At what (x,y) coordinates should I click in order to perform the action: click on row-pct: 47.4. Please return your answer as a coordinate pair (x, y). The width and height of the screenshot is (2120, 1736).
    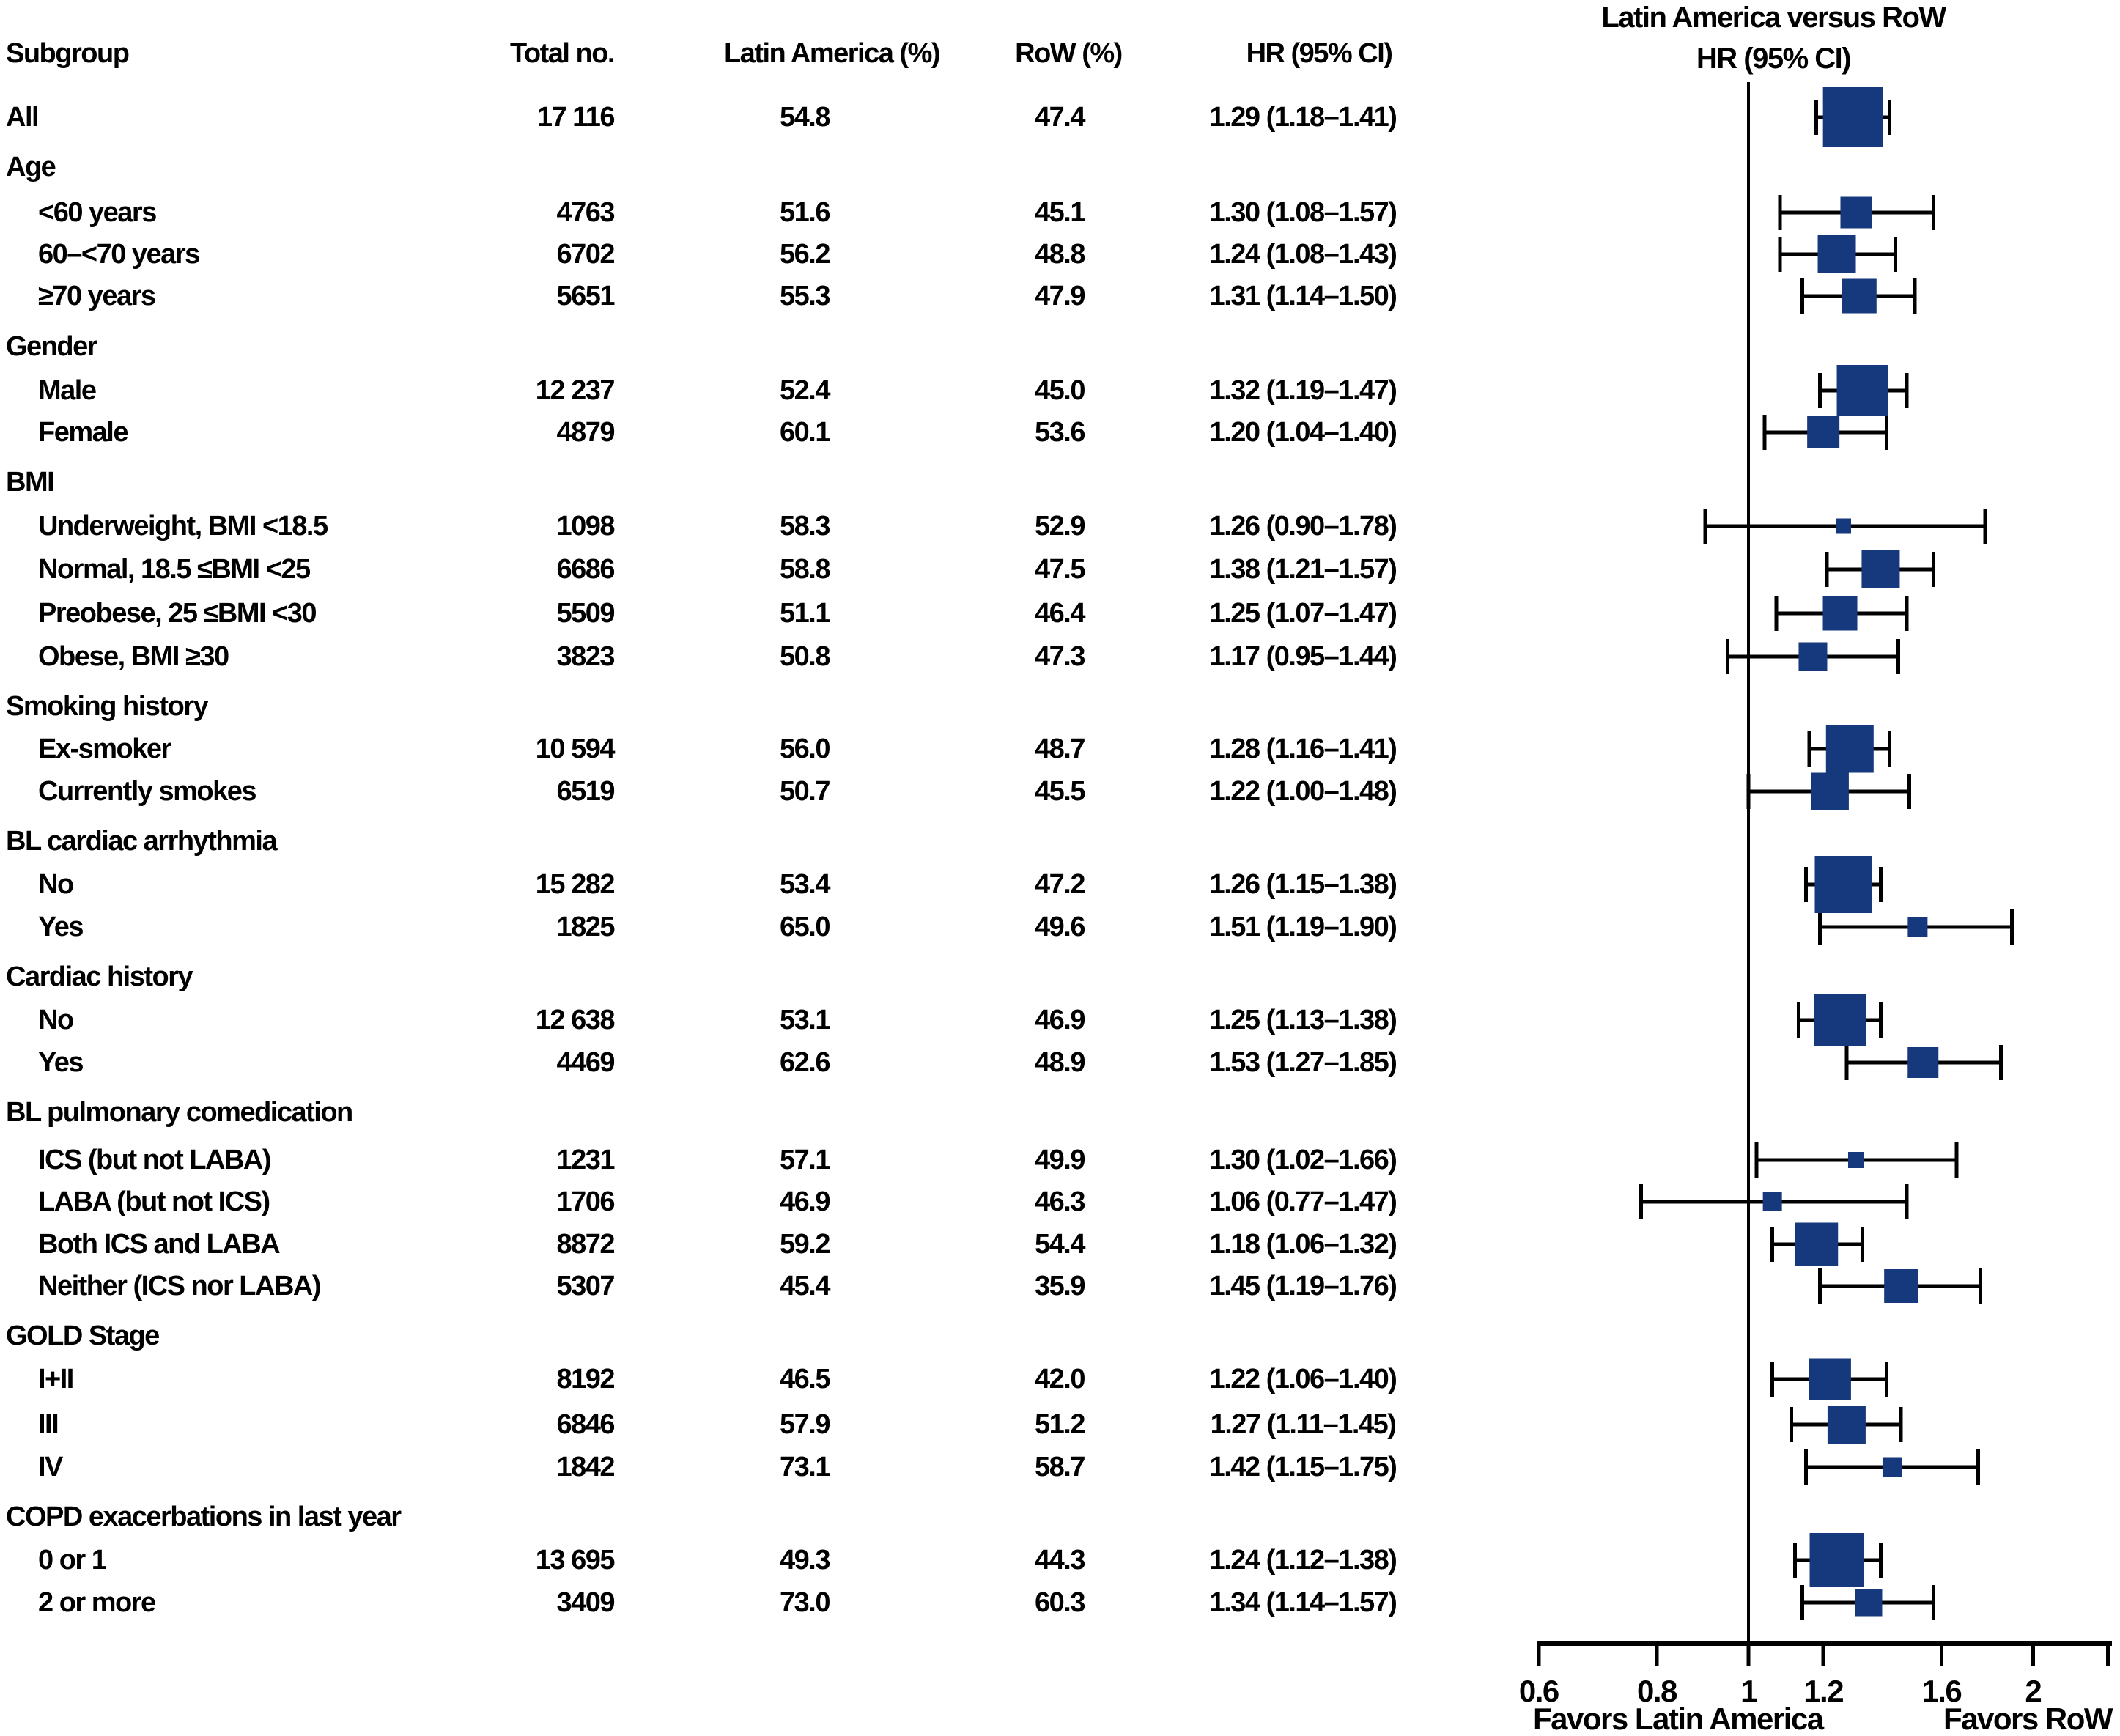
    Looking at the image, I should click on (1060, 117).